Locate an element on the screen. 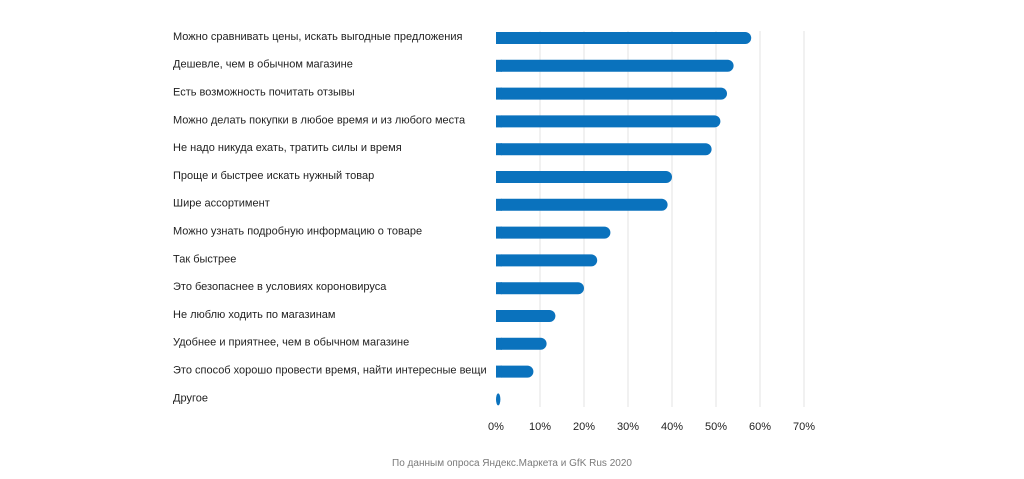 This screenshot has width=1024, height=479. category-label: Другое is located at coordinates (190, 398).